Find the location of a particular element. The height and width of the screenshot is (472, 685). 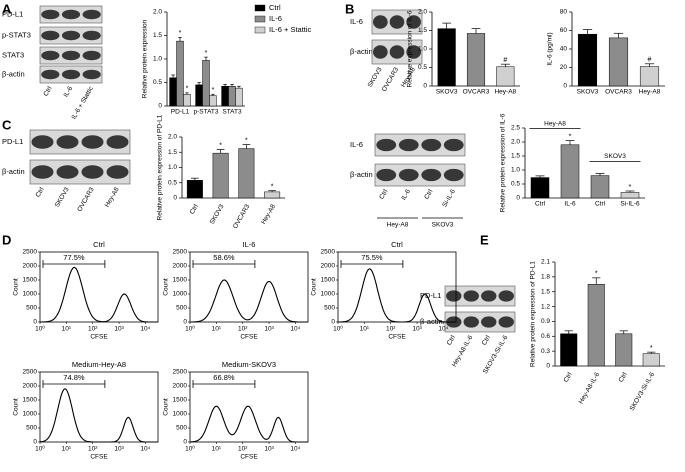

y-tick-label: 20 is located at coordinates (564, 67).